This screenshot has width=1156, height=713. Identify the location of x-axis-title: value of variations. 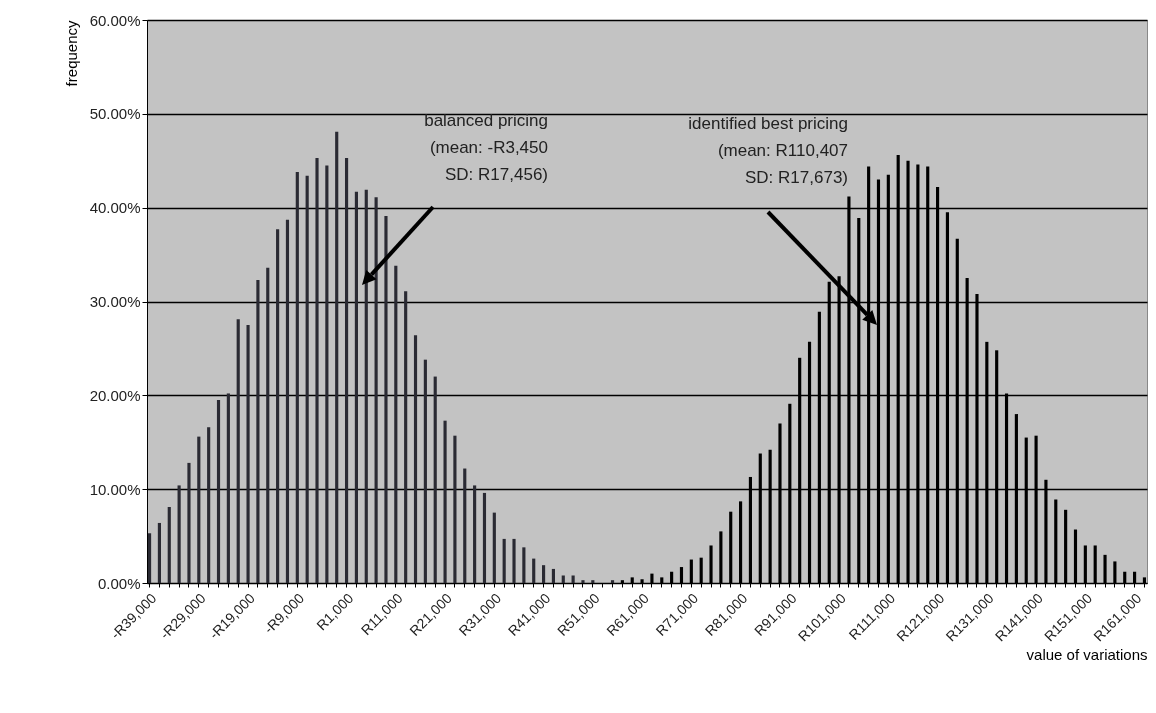
(1087, 655).